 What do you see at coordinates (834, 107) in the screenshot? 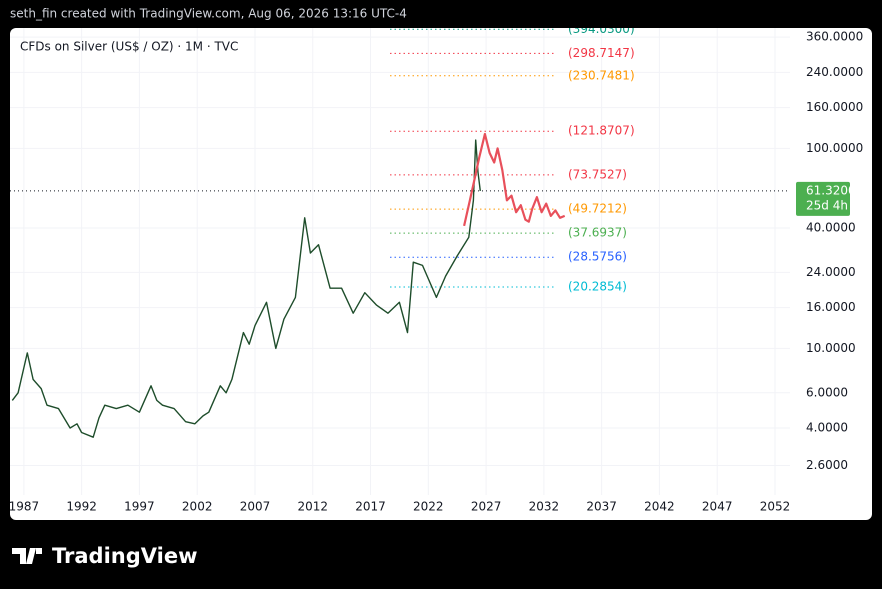
I see `y-tick-label: 160.0000` at bounding box center [834, 107].